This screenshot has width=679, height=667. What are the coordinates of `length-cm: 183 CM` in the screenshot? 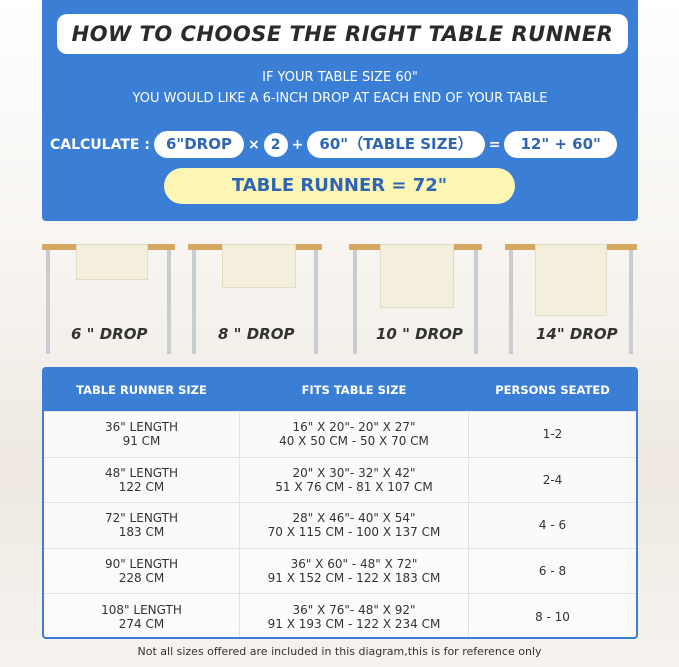 It's located at (141, 532).